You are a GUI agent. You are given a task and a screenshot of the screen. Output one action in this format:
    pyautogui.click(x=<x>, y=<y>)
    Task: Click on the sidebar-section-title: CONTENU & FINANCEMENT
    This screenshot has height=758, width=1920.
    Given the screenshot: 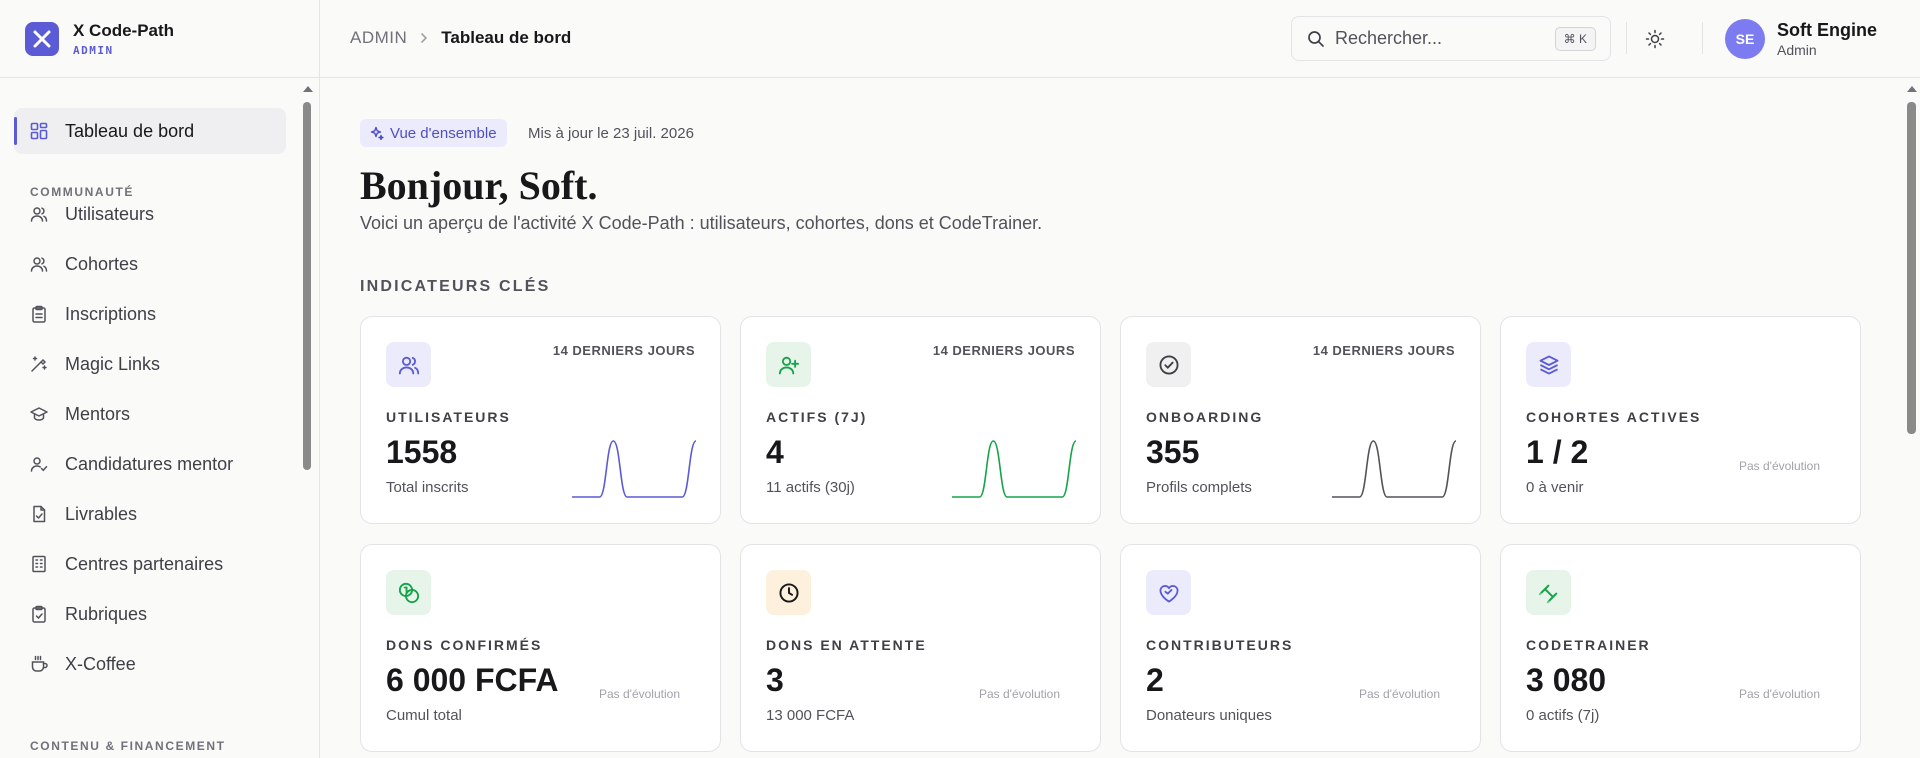 What is the action you would take?
    pyautogui.click(x=128, y=746)
    